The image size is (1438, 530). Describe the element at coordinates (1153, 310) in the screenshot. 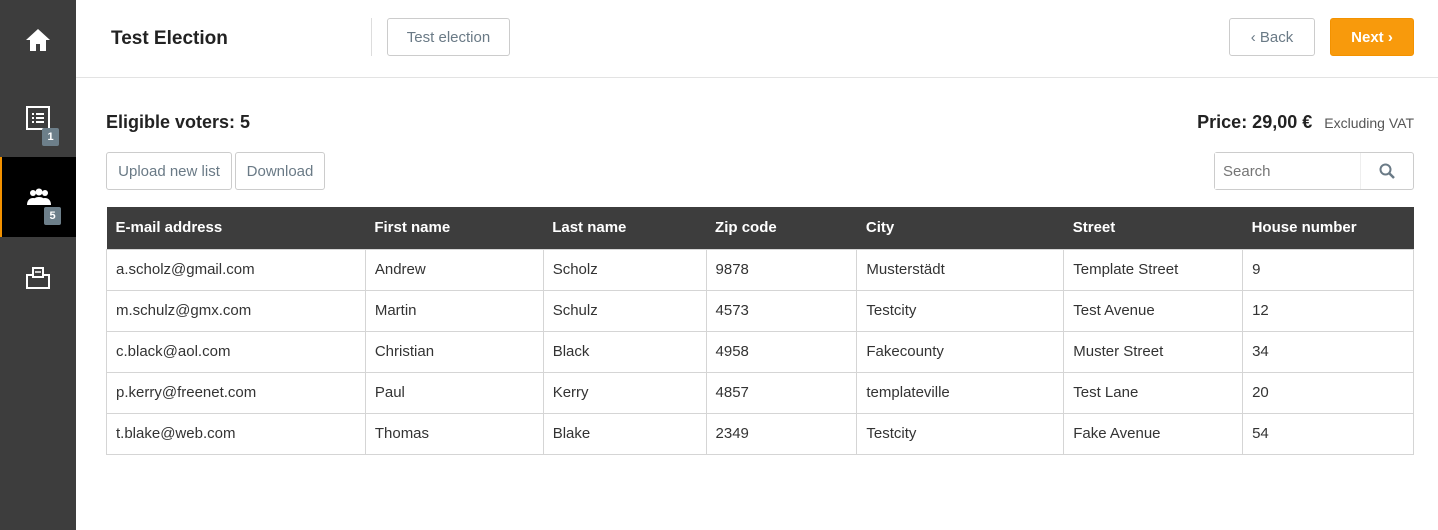

I see `table-cell: Test Avenue` at that location.